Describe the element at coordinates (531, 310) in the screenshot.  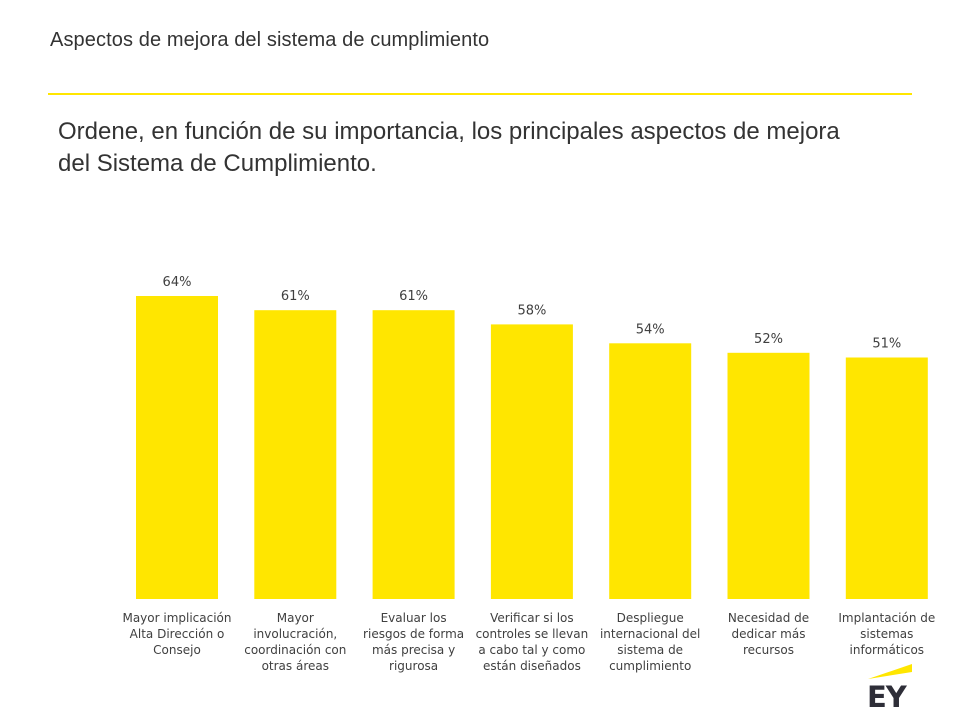
I see `bar-value-label: 58%` at that location.